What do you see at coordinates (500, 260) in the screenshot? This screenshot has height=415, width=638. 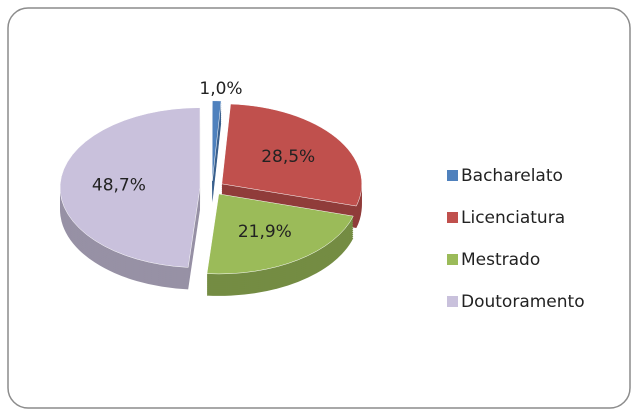 I see `legend-label: Mestrado` at bounding box center [500, 260].